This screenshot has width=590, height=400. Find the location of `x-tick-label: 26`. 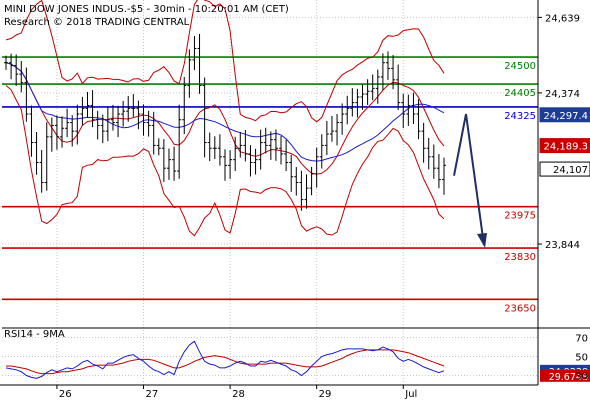

x-tick-label: 26 is located at coordinates (65, 394).